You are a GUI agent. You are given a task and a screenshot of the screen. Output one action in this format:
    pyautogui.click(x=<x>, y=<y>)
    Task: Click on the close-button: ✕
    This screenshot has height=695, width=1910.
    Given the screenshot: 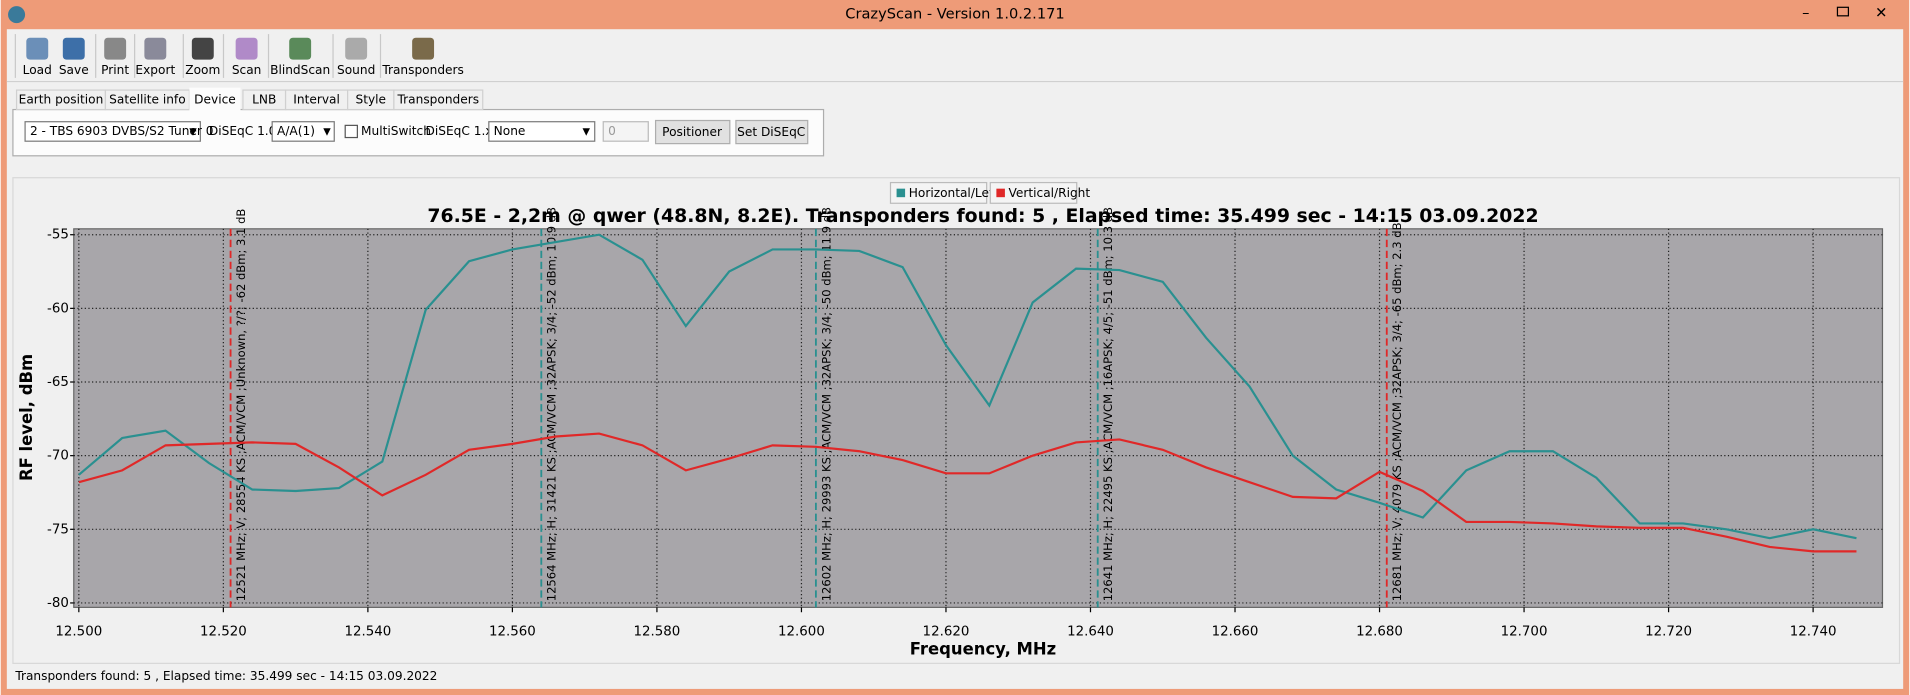 What is the action you would take?
    pyautogui.click(x=1881, y=12)
    